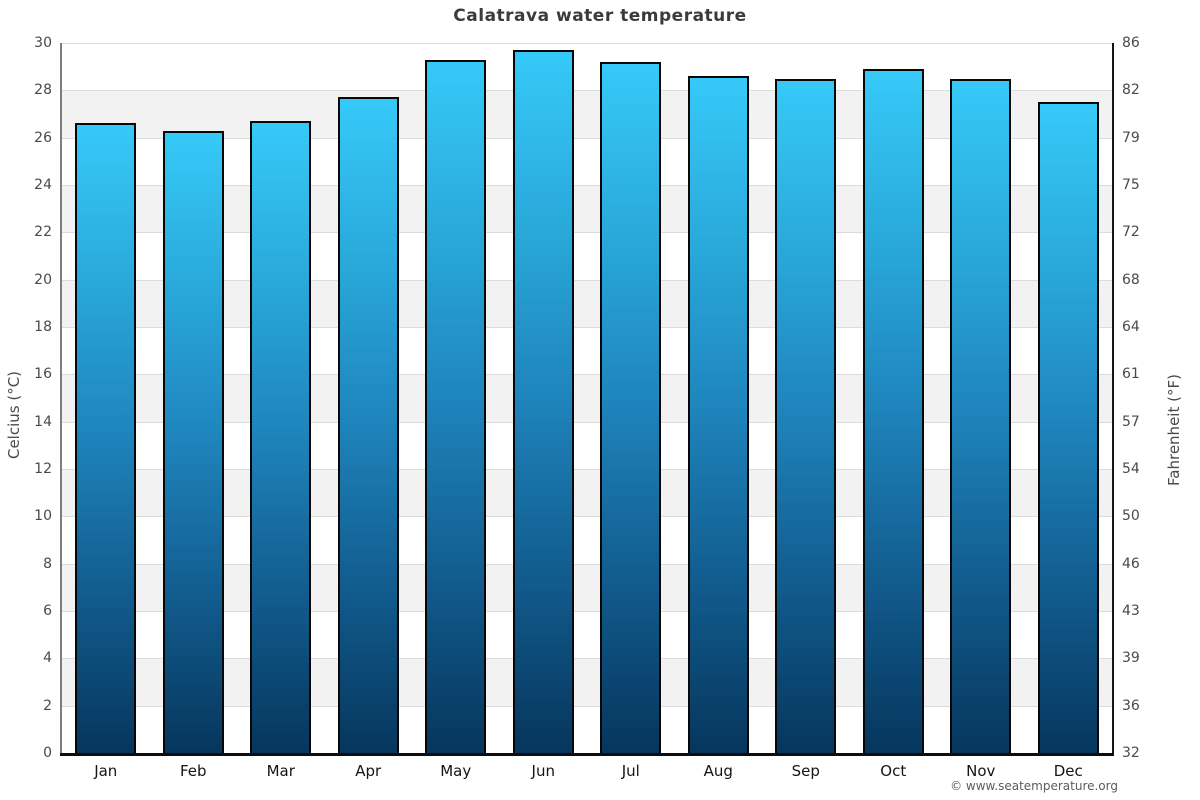 Image resolution: width=1200 pixels, height=800 pixels. I want to click on y-tick-fahrenheit-86: 86, so click(1131, 43).